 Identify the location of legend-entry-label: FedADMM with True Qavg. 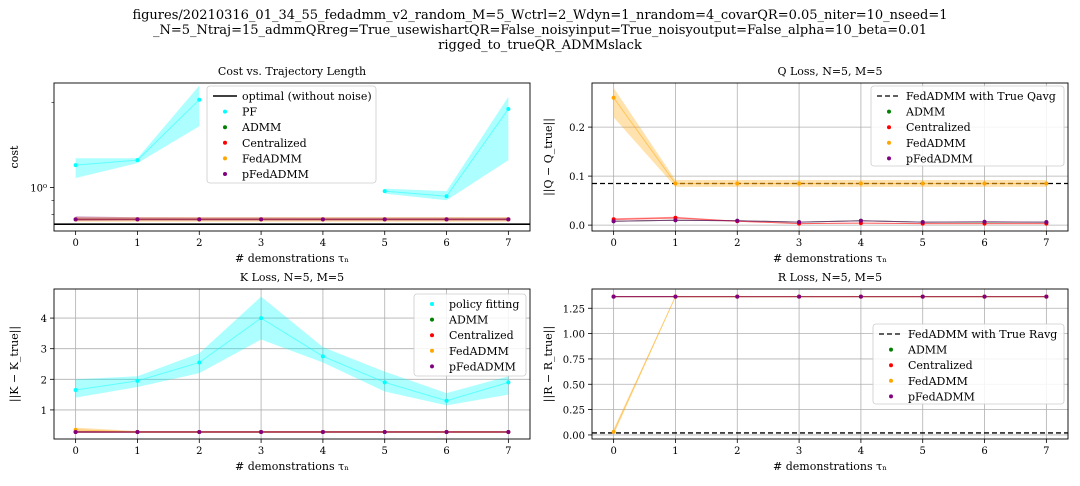
(981, 96).